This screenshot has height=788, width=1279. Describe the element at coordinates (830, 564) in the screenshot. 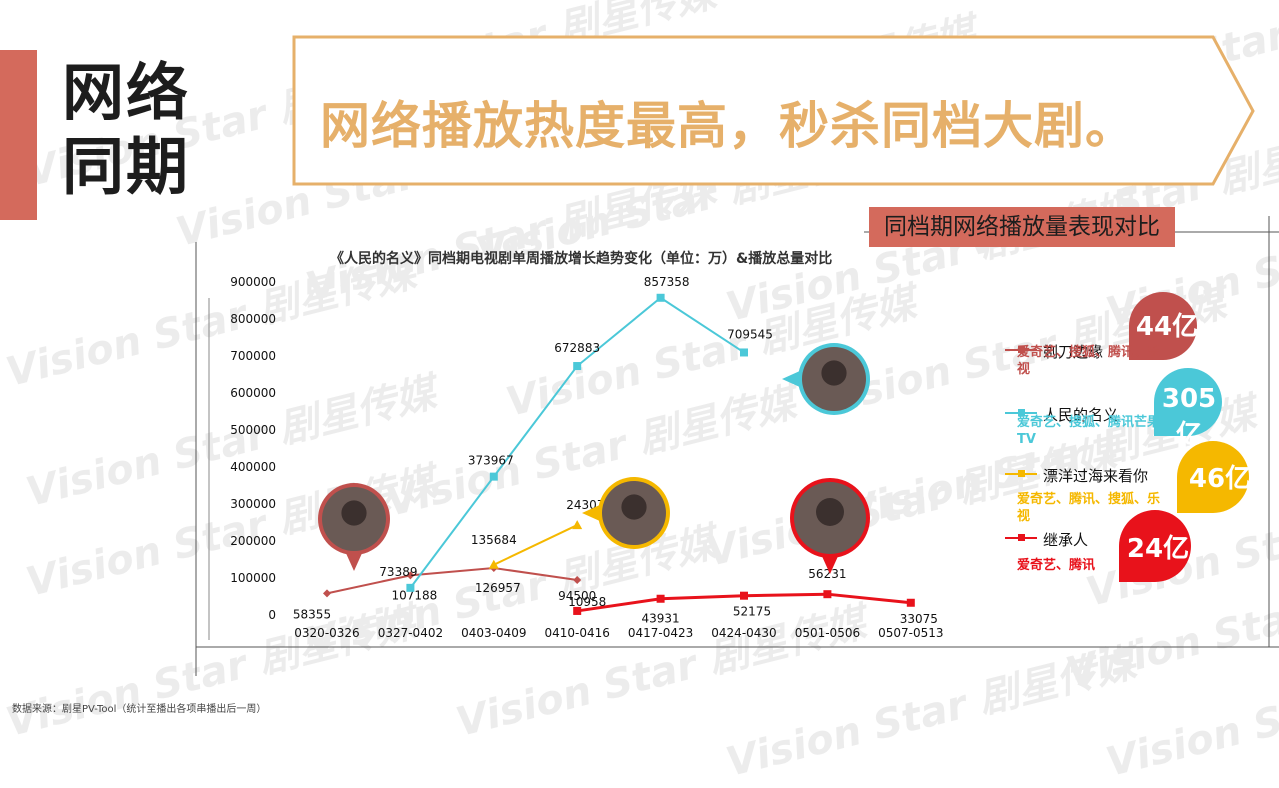

I see `poster-successor-tail` at that location.